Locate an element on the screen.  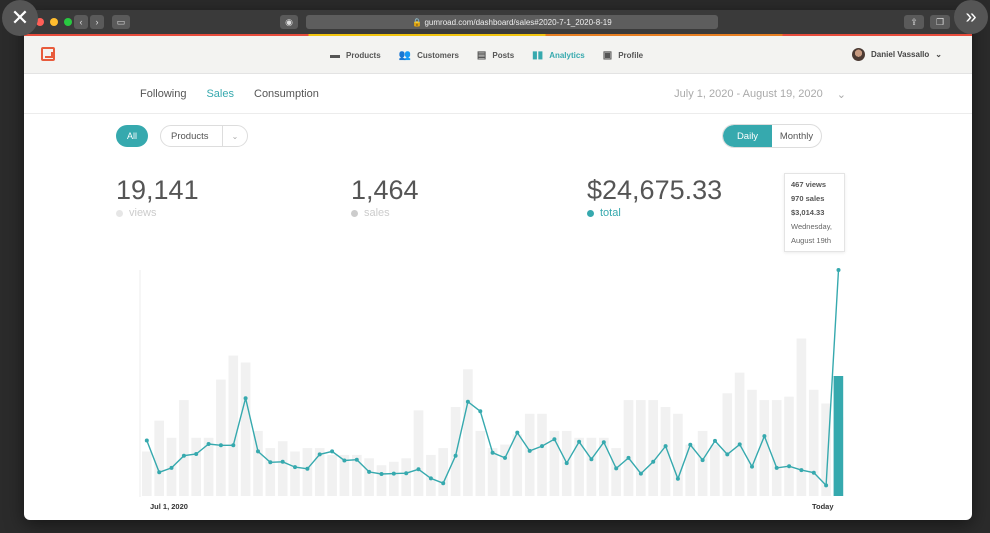
filter-all-button: All is located at coordinates (132, 136).